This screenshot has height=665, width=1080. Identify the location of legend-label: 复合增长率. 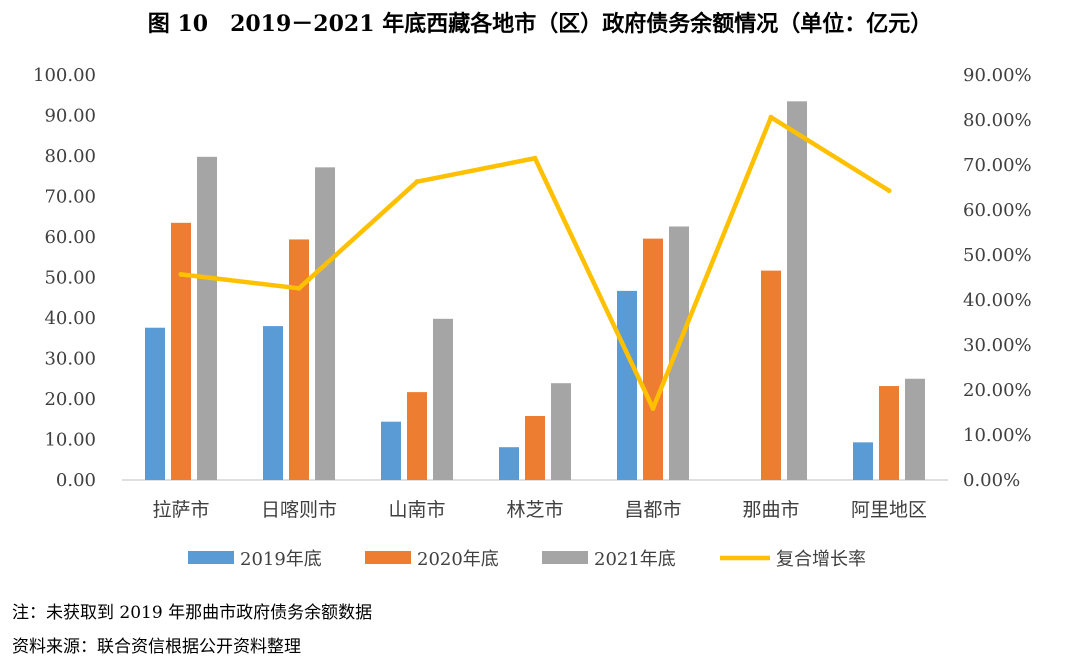
(821, 559).